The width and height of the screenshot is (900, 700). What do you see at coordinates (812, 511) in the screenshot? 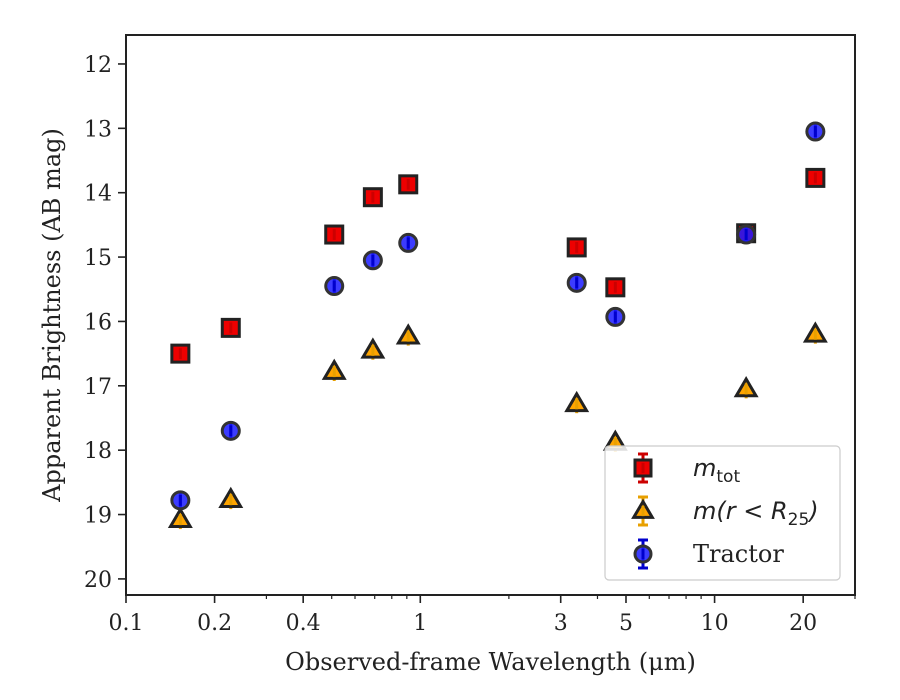
I see `legend-label-text: )` at bounding box center [812, 511].